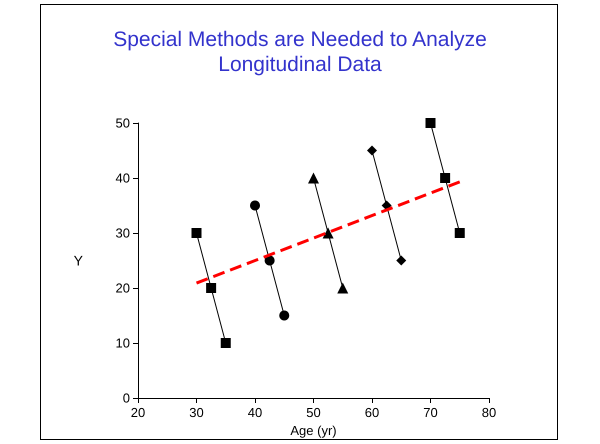  What do you see at coordinates (430, 412) in the screenshot?
I see `x-tick-label: 70` at bounding box center [430, 412].